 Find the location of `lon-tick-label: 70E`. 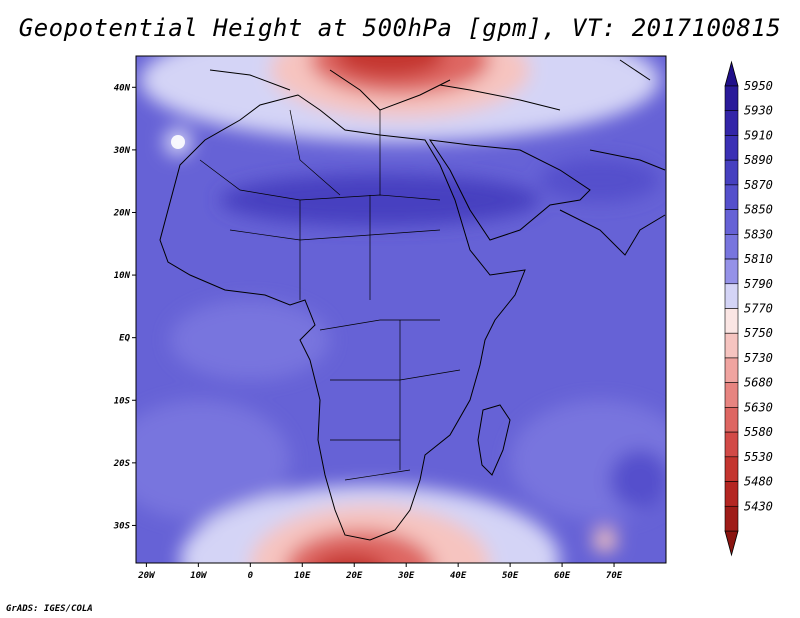

lon-tick-label: 70E is located at coordinates (614, 576).